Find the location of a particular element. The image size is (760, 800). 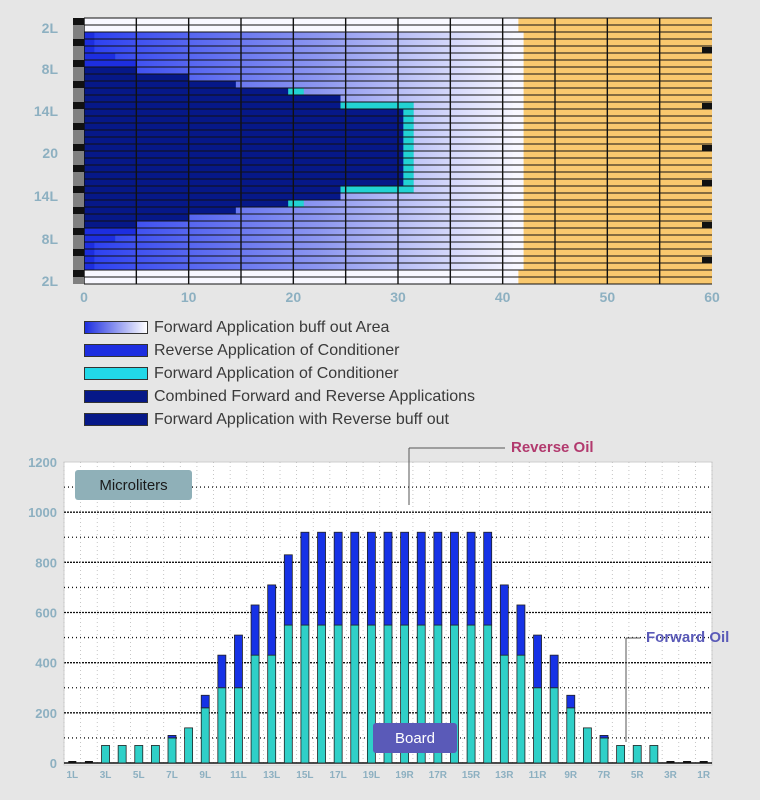

map-y-tick-label: 14L is located at coordinates (46, 196).